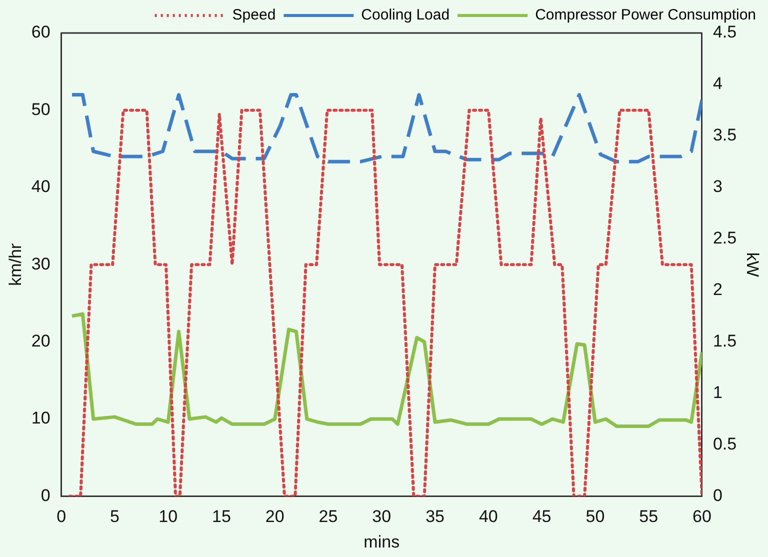 This screenshot has width=768, height=557. What do you see at coordinates (168, 516) in the screenshot?
I see `x-tick-label: 10` at bounding box center [168, 516].